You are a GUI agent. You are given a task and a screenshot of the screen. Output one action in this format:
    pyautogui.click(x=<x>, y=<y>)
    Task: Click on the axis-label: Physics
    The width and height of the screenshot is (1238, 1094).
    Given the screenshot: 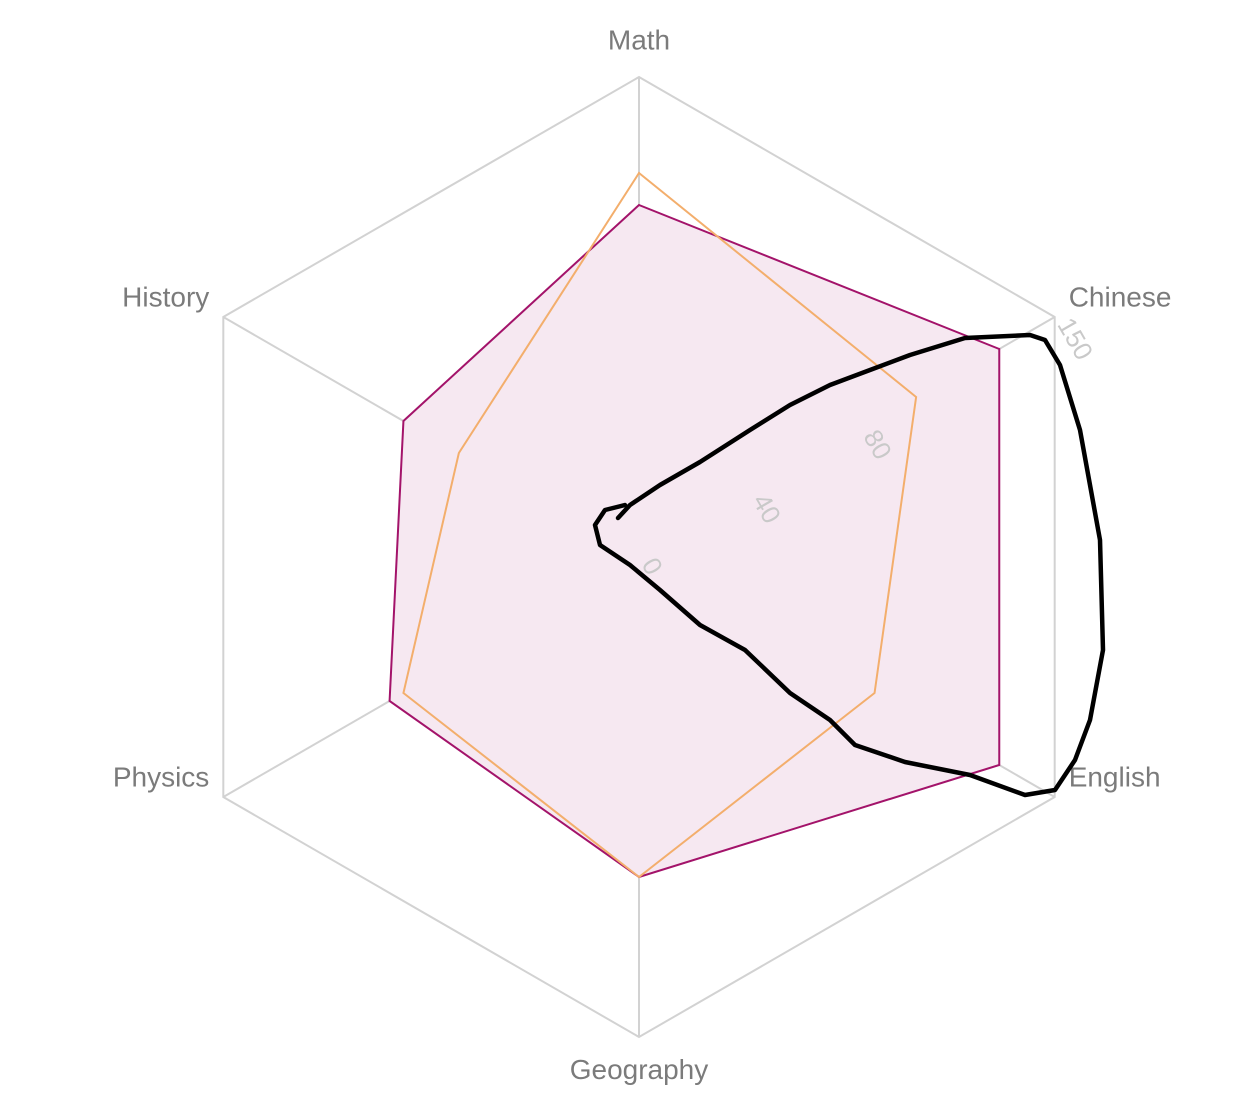 What is the action you would take?
    pyautogui.click(x=161, y=776)
    